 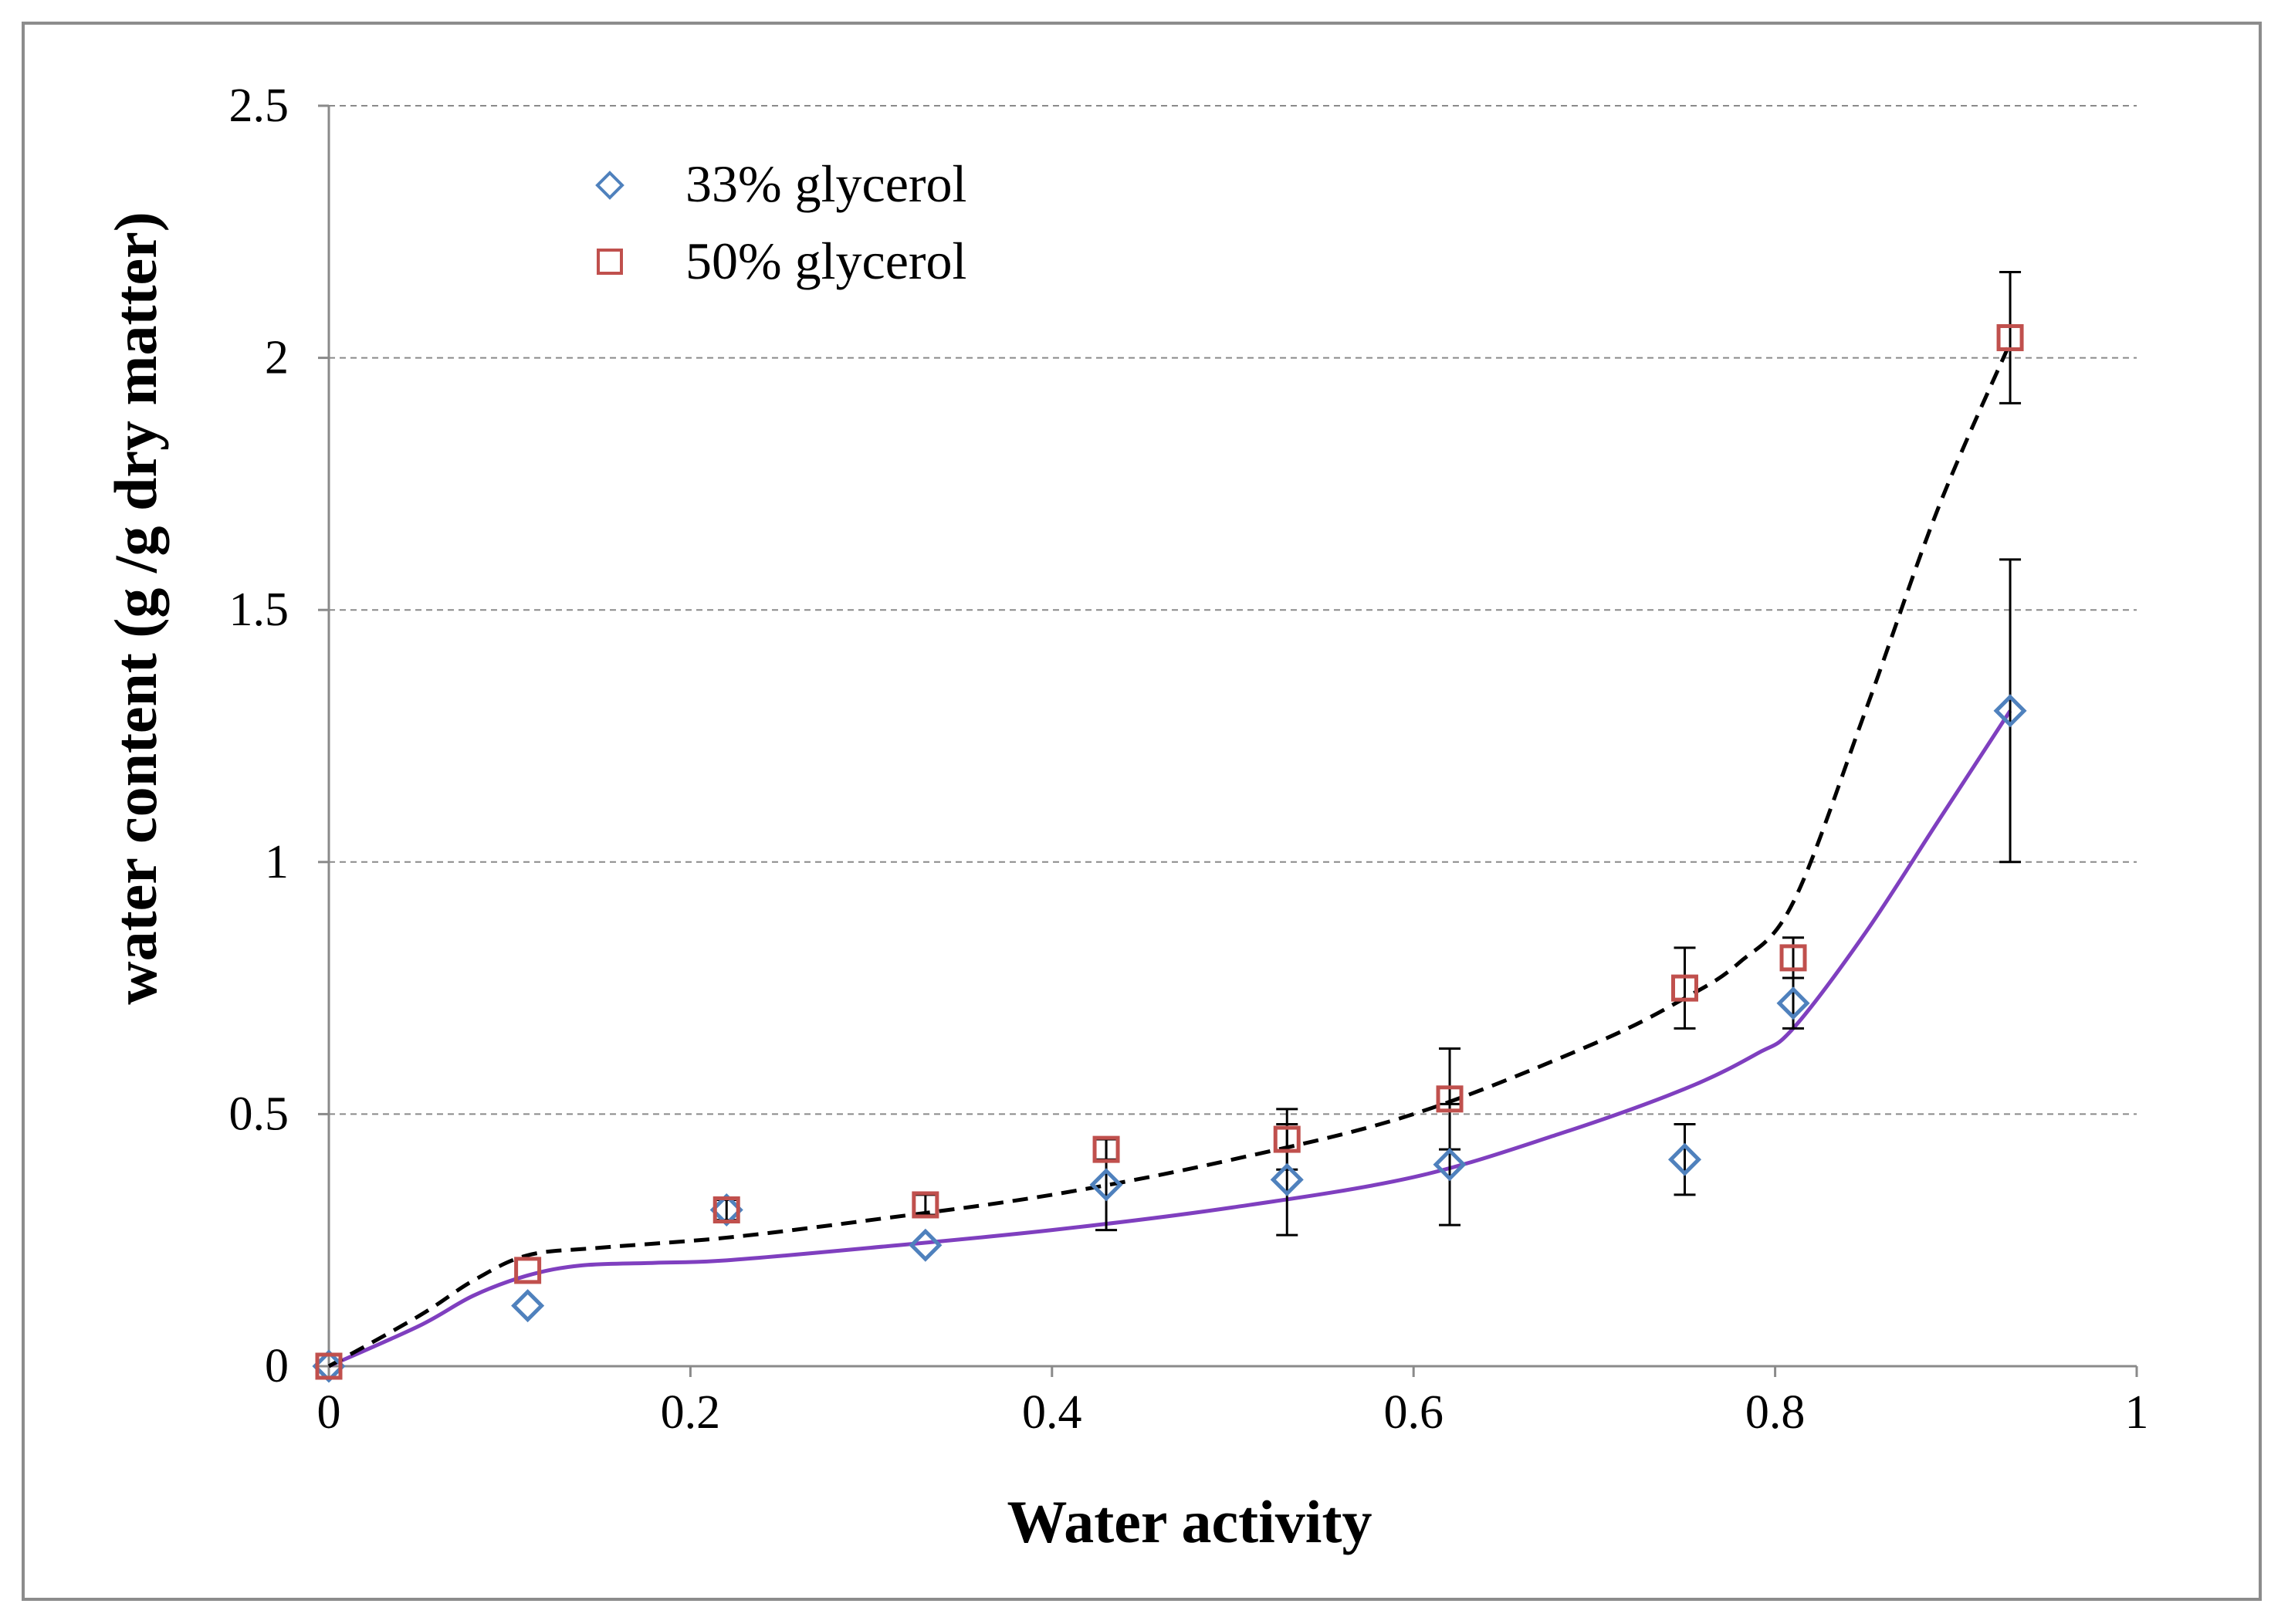 What do you see at coordinates (691, 1413) in the screenshot?
I see `x-tick-label: 0.2` at bounding box center [691, 1413].